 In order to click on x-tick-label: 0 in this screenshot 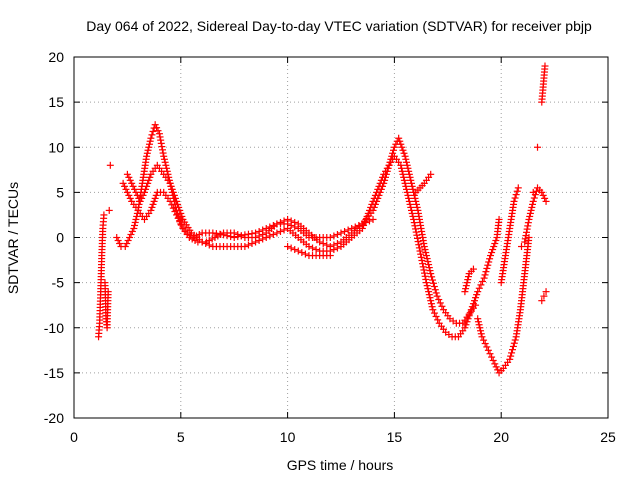, I will do `click(74, 437)`.